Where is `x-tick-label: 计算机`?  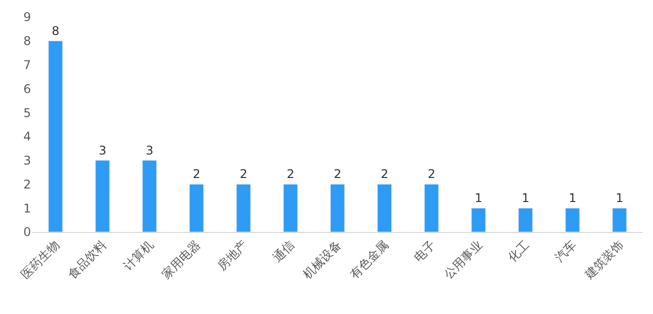
x-tick-label: 计算机 is located at coordinates (138, 256).